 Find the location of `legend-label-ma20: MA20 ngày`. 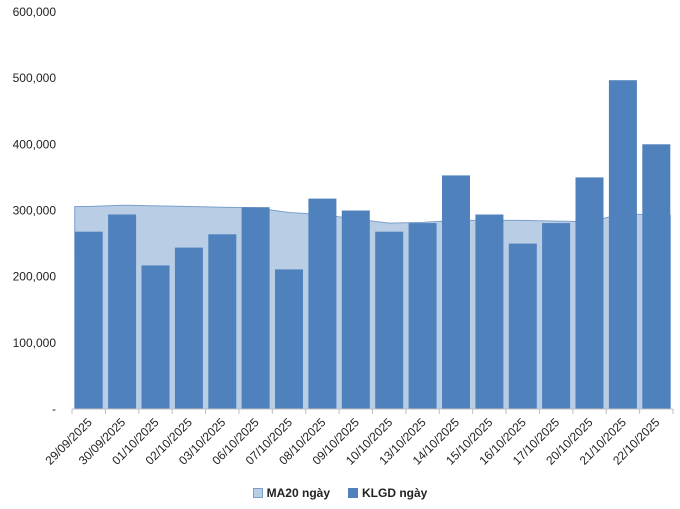

legend-label-ma20: MA20 ngày is located at coordinates (298, 493).